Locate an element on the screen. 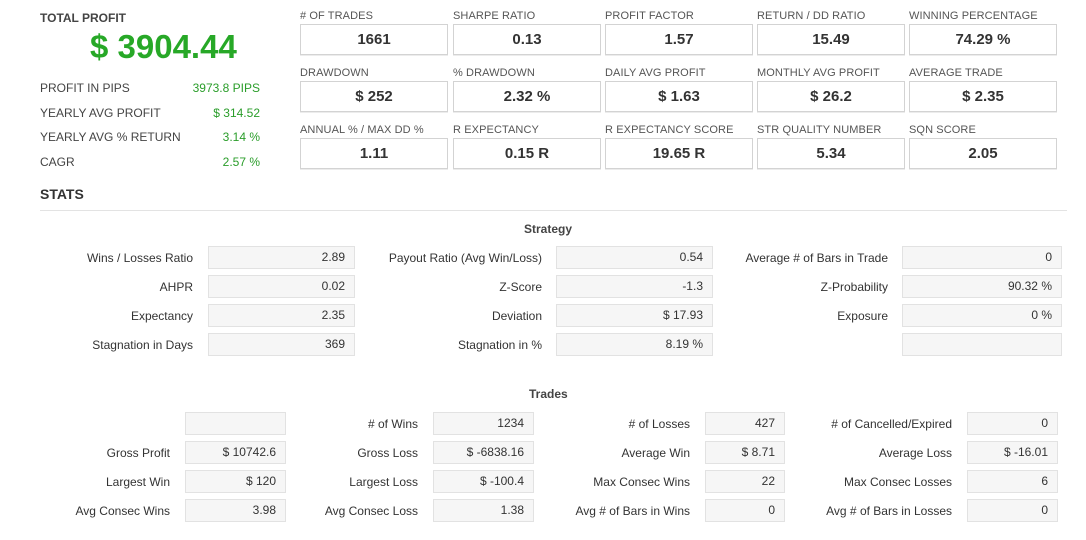 Image resolution: width=1086 pixels, height=540 pixels. metric-value: 1.11 is located at coordinates (374, 153).